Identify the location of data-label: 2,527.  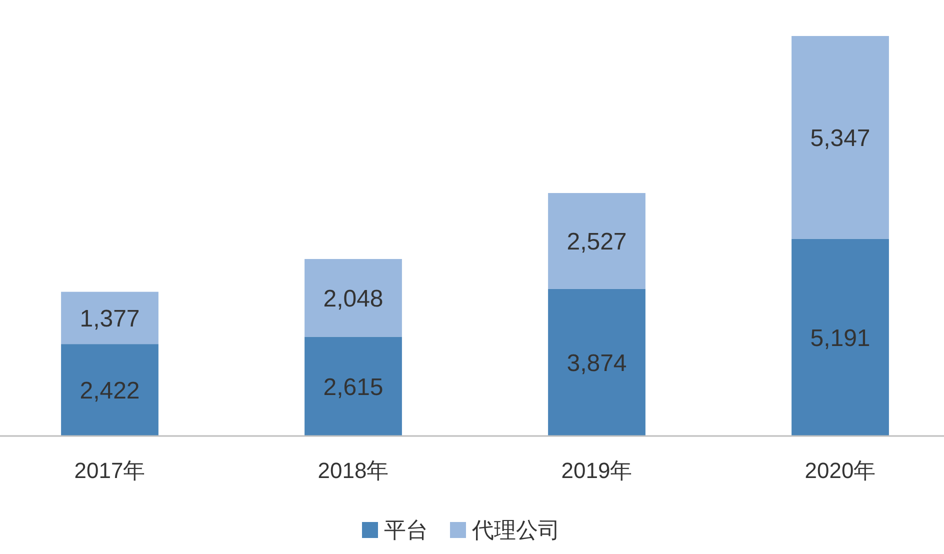
(596, 242).